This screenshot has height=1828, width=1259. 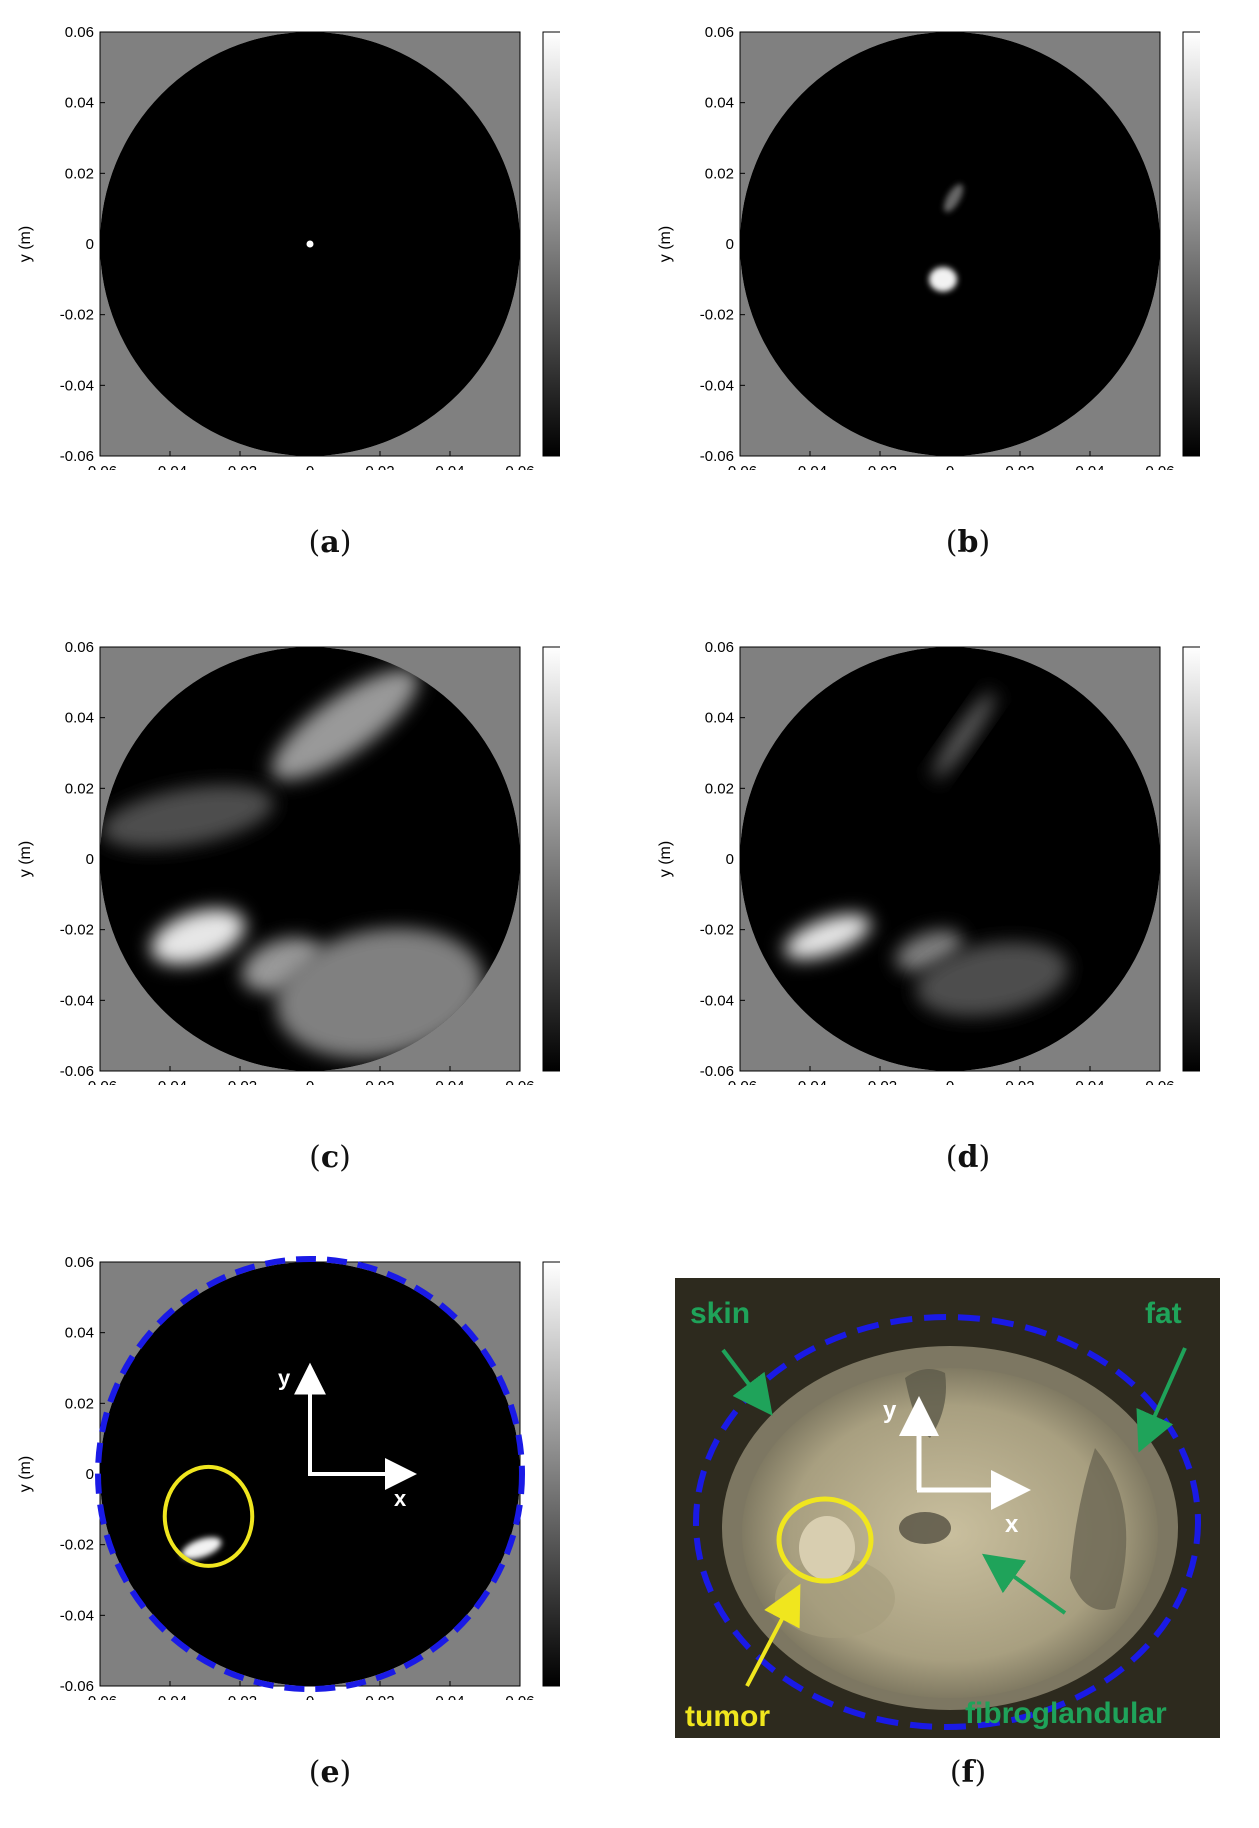 What do you see at coordinates (827, 1548) in the screenshot?
I see `tumor-mass` at bounding box center [827, 1548].